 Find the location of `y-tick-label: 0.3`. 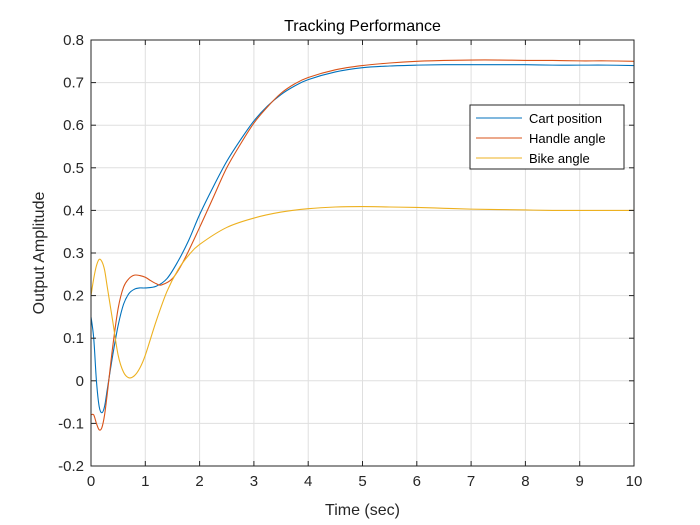

y-tick-label: 0.3 is located at coordinates (73, 253).